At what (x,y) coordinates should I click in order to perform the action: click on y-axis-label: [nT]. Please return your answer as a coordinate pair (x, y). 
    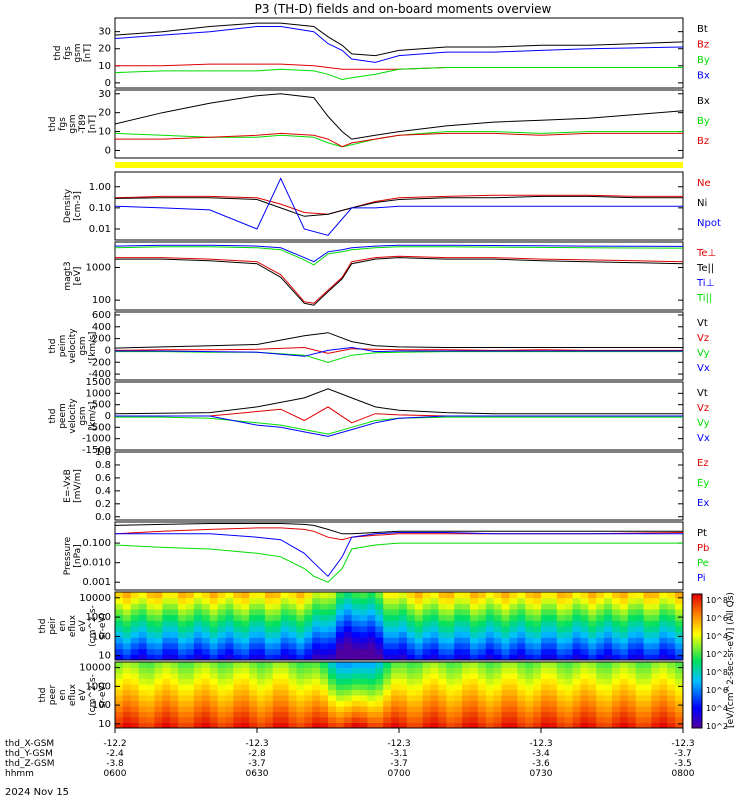
    Looking at the image, I should click on (88, 53).